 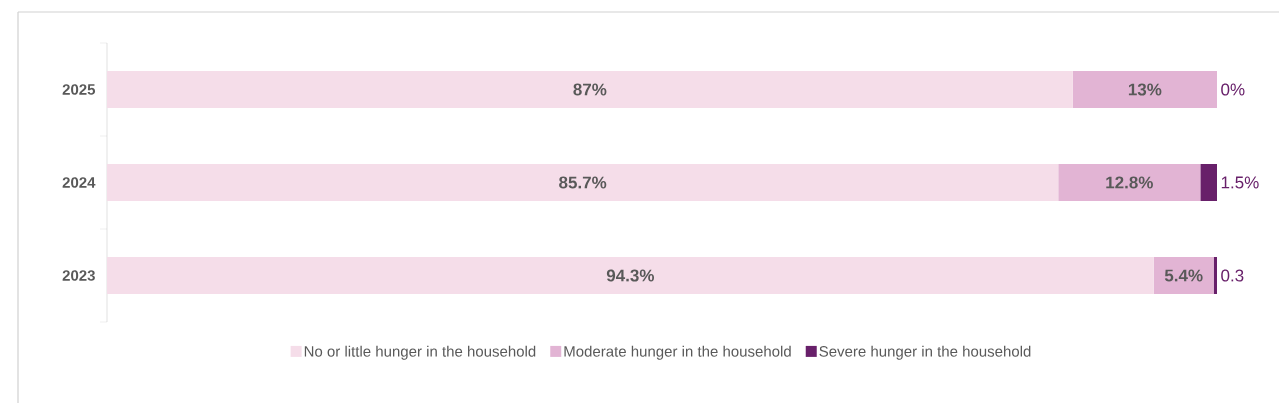 I want to click on data-label: 94.3%, so click(x=630, y=275).